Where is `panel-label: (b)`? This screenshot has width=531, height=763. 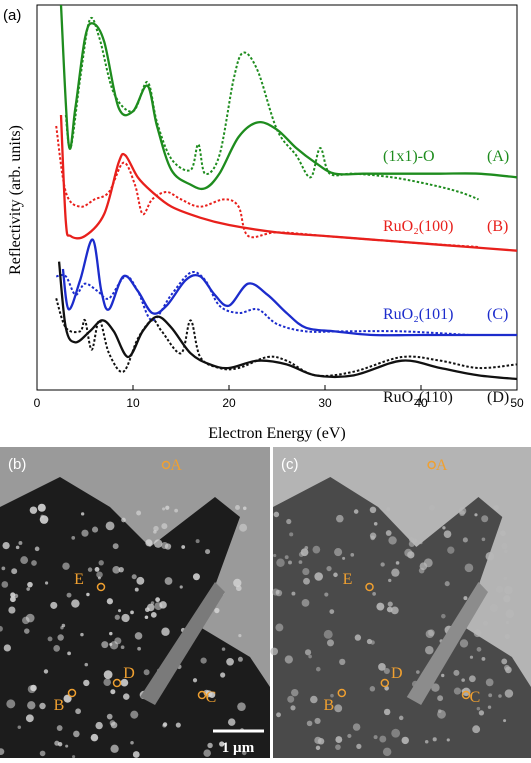
panel-label: (b) is located at coordinates (17, 464).